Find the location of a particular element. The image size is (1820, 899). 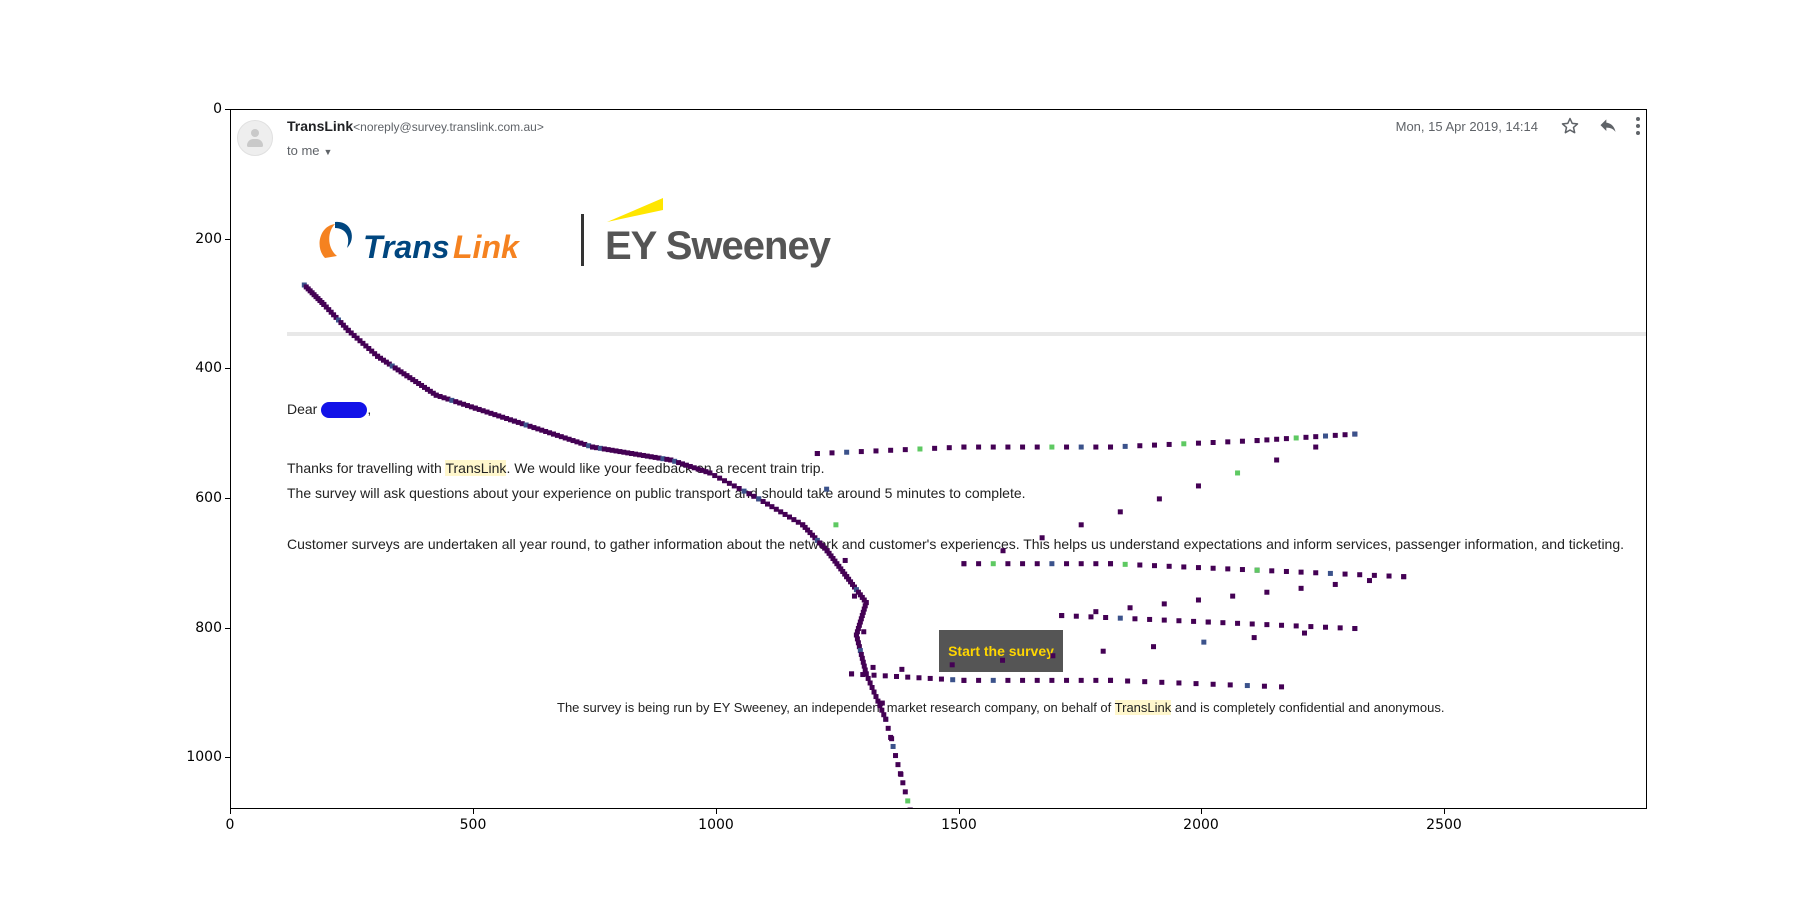

y-tick-label: 0 is located at coordinates (217, 109).